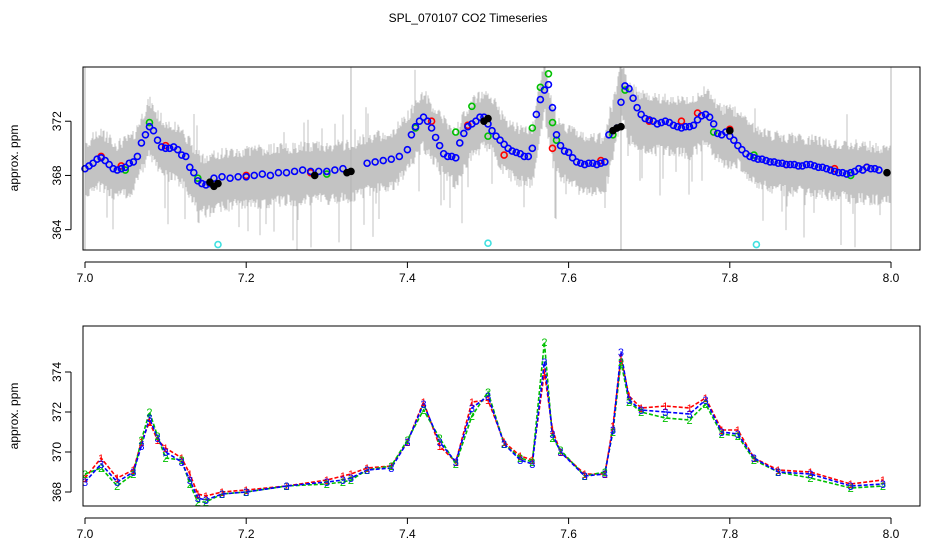  I want to click on x-tick-label: 7.4, so click(407, 533).